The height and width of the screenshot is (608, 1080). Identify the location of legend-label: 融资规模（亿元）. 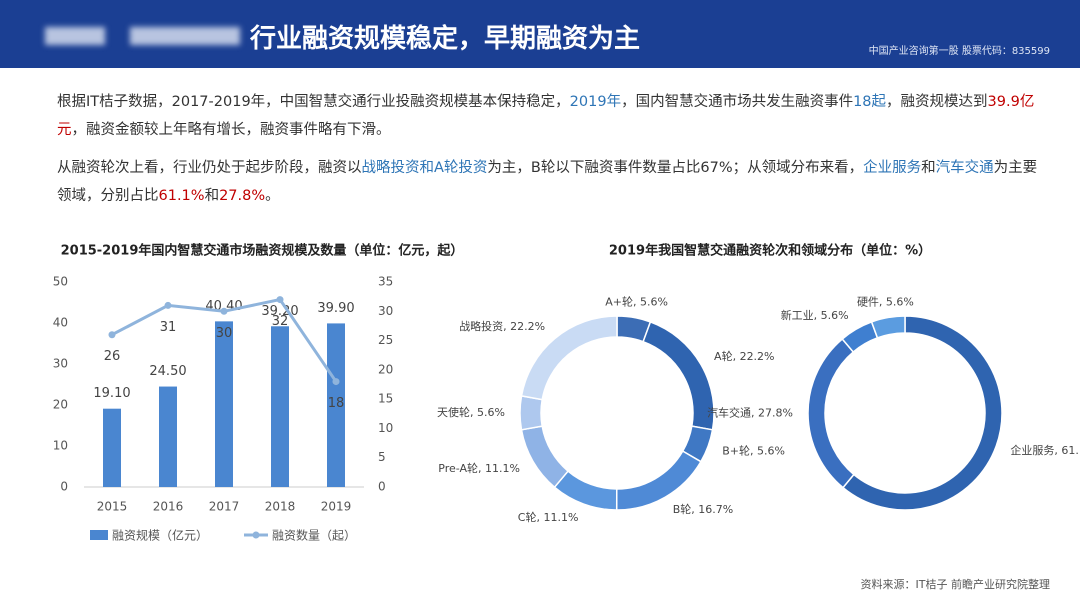
(160, 535).